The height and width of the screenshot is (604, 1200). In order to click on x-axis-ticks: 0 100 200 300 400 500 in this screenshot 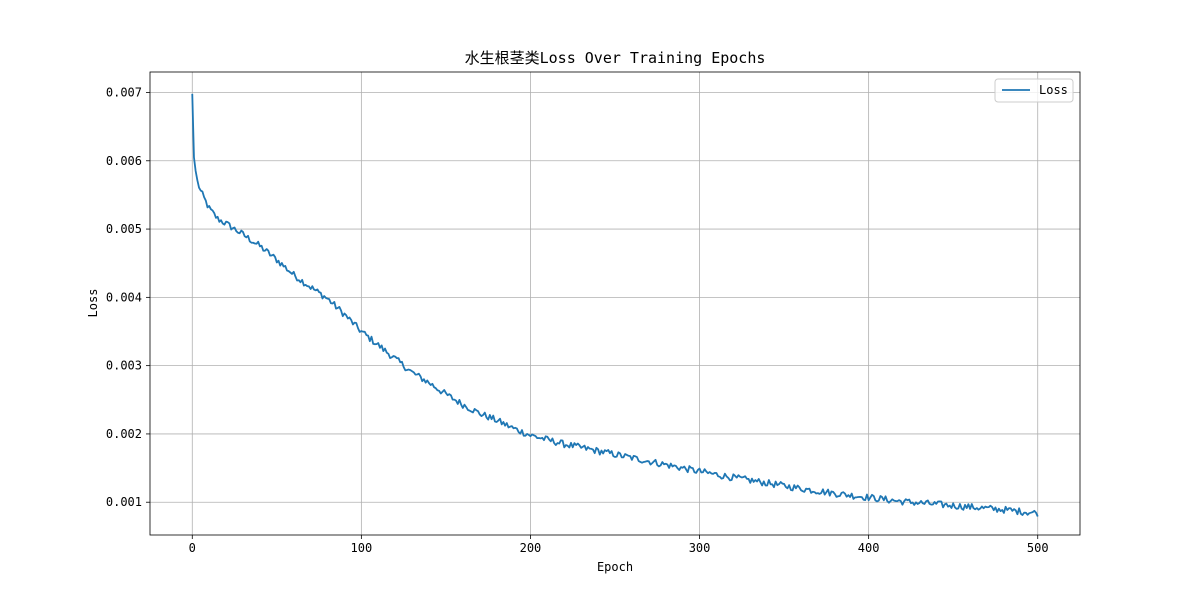, I will do `click(619, 545)`.